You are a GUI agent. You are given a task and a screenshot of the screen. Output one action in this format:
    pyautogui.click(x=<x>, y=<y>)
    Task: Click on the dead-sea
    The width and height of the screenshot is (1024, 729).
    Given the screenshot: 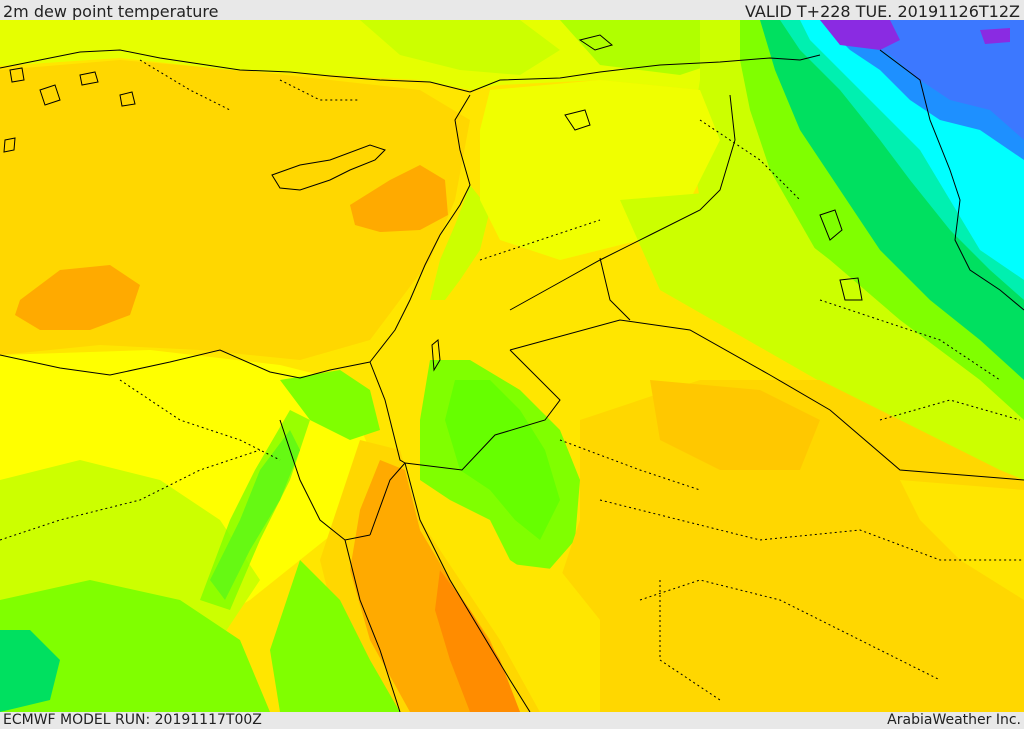 What is the action you would take?
    pyautogui.click(x=436, y=355)
    